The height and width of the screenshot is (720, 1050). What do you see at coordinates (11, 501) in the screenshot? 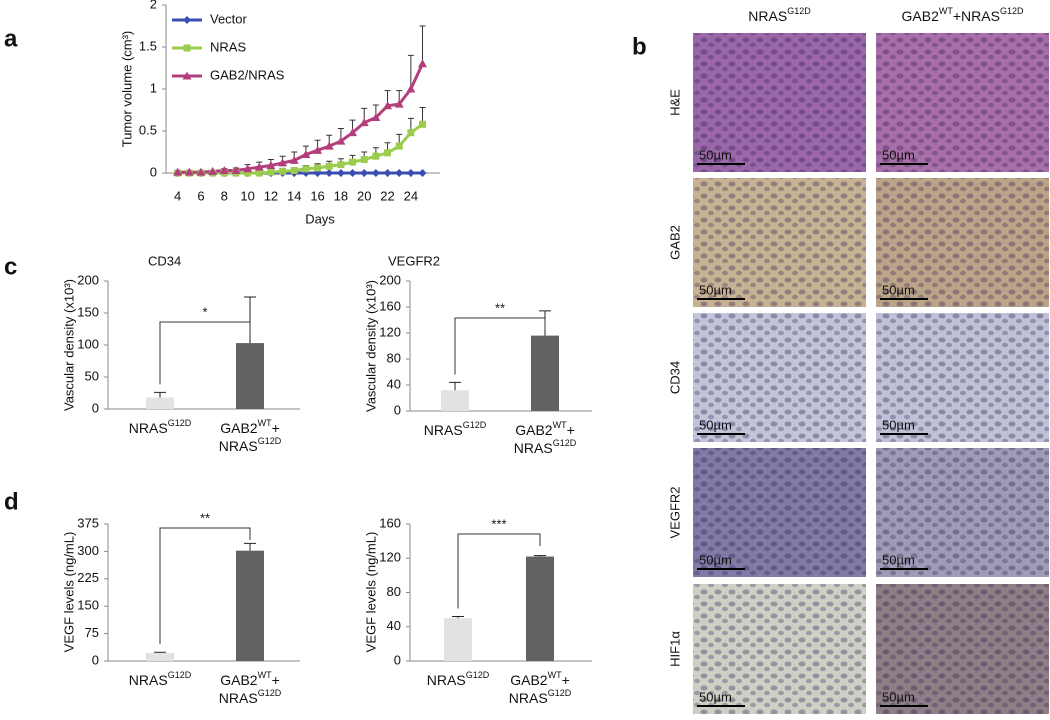
I see `panel-label: d` at bounding box center [11, 501].